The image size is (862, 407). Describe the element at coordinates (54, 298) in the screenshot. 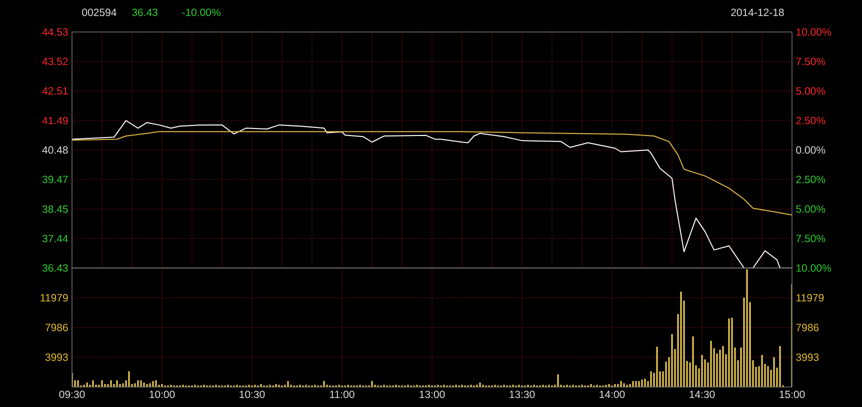

I see `y-tick-label: 11979` at that location.